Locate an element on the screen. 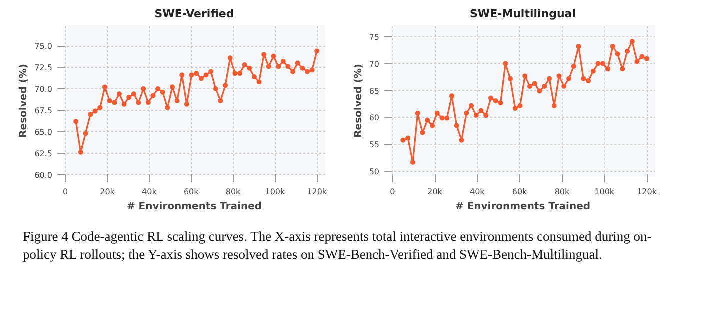  y-tick-label: 72.5 is located at coordinates (43, 68).